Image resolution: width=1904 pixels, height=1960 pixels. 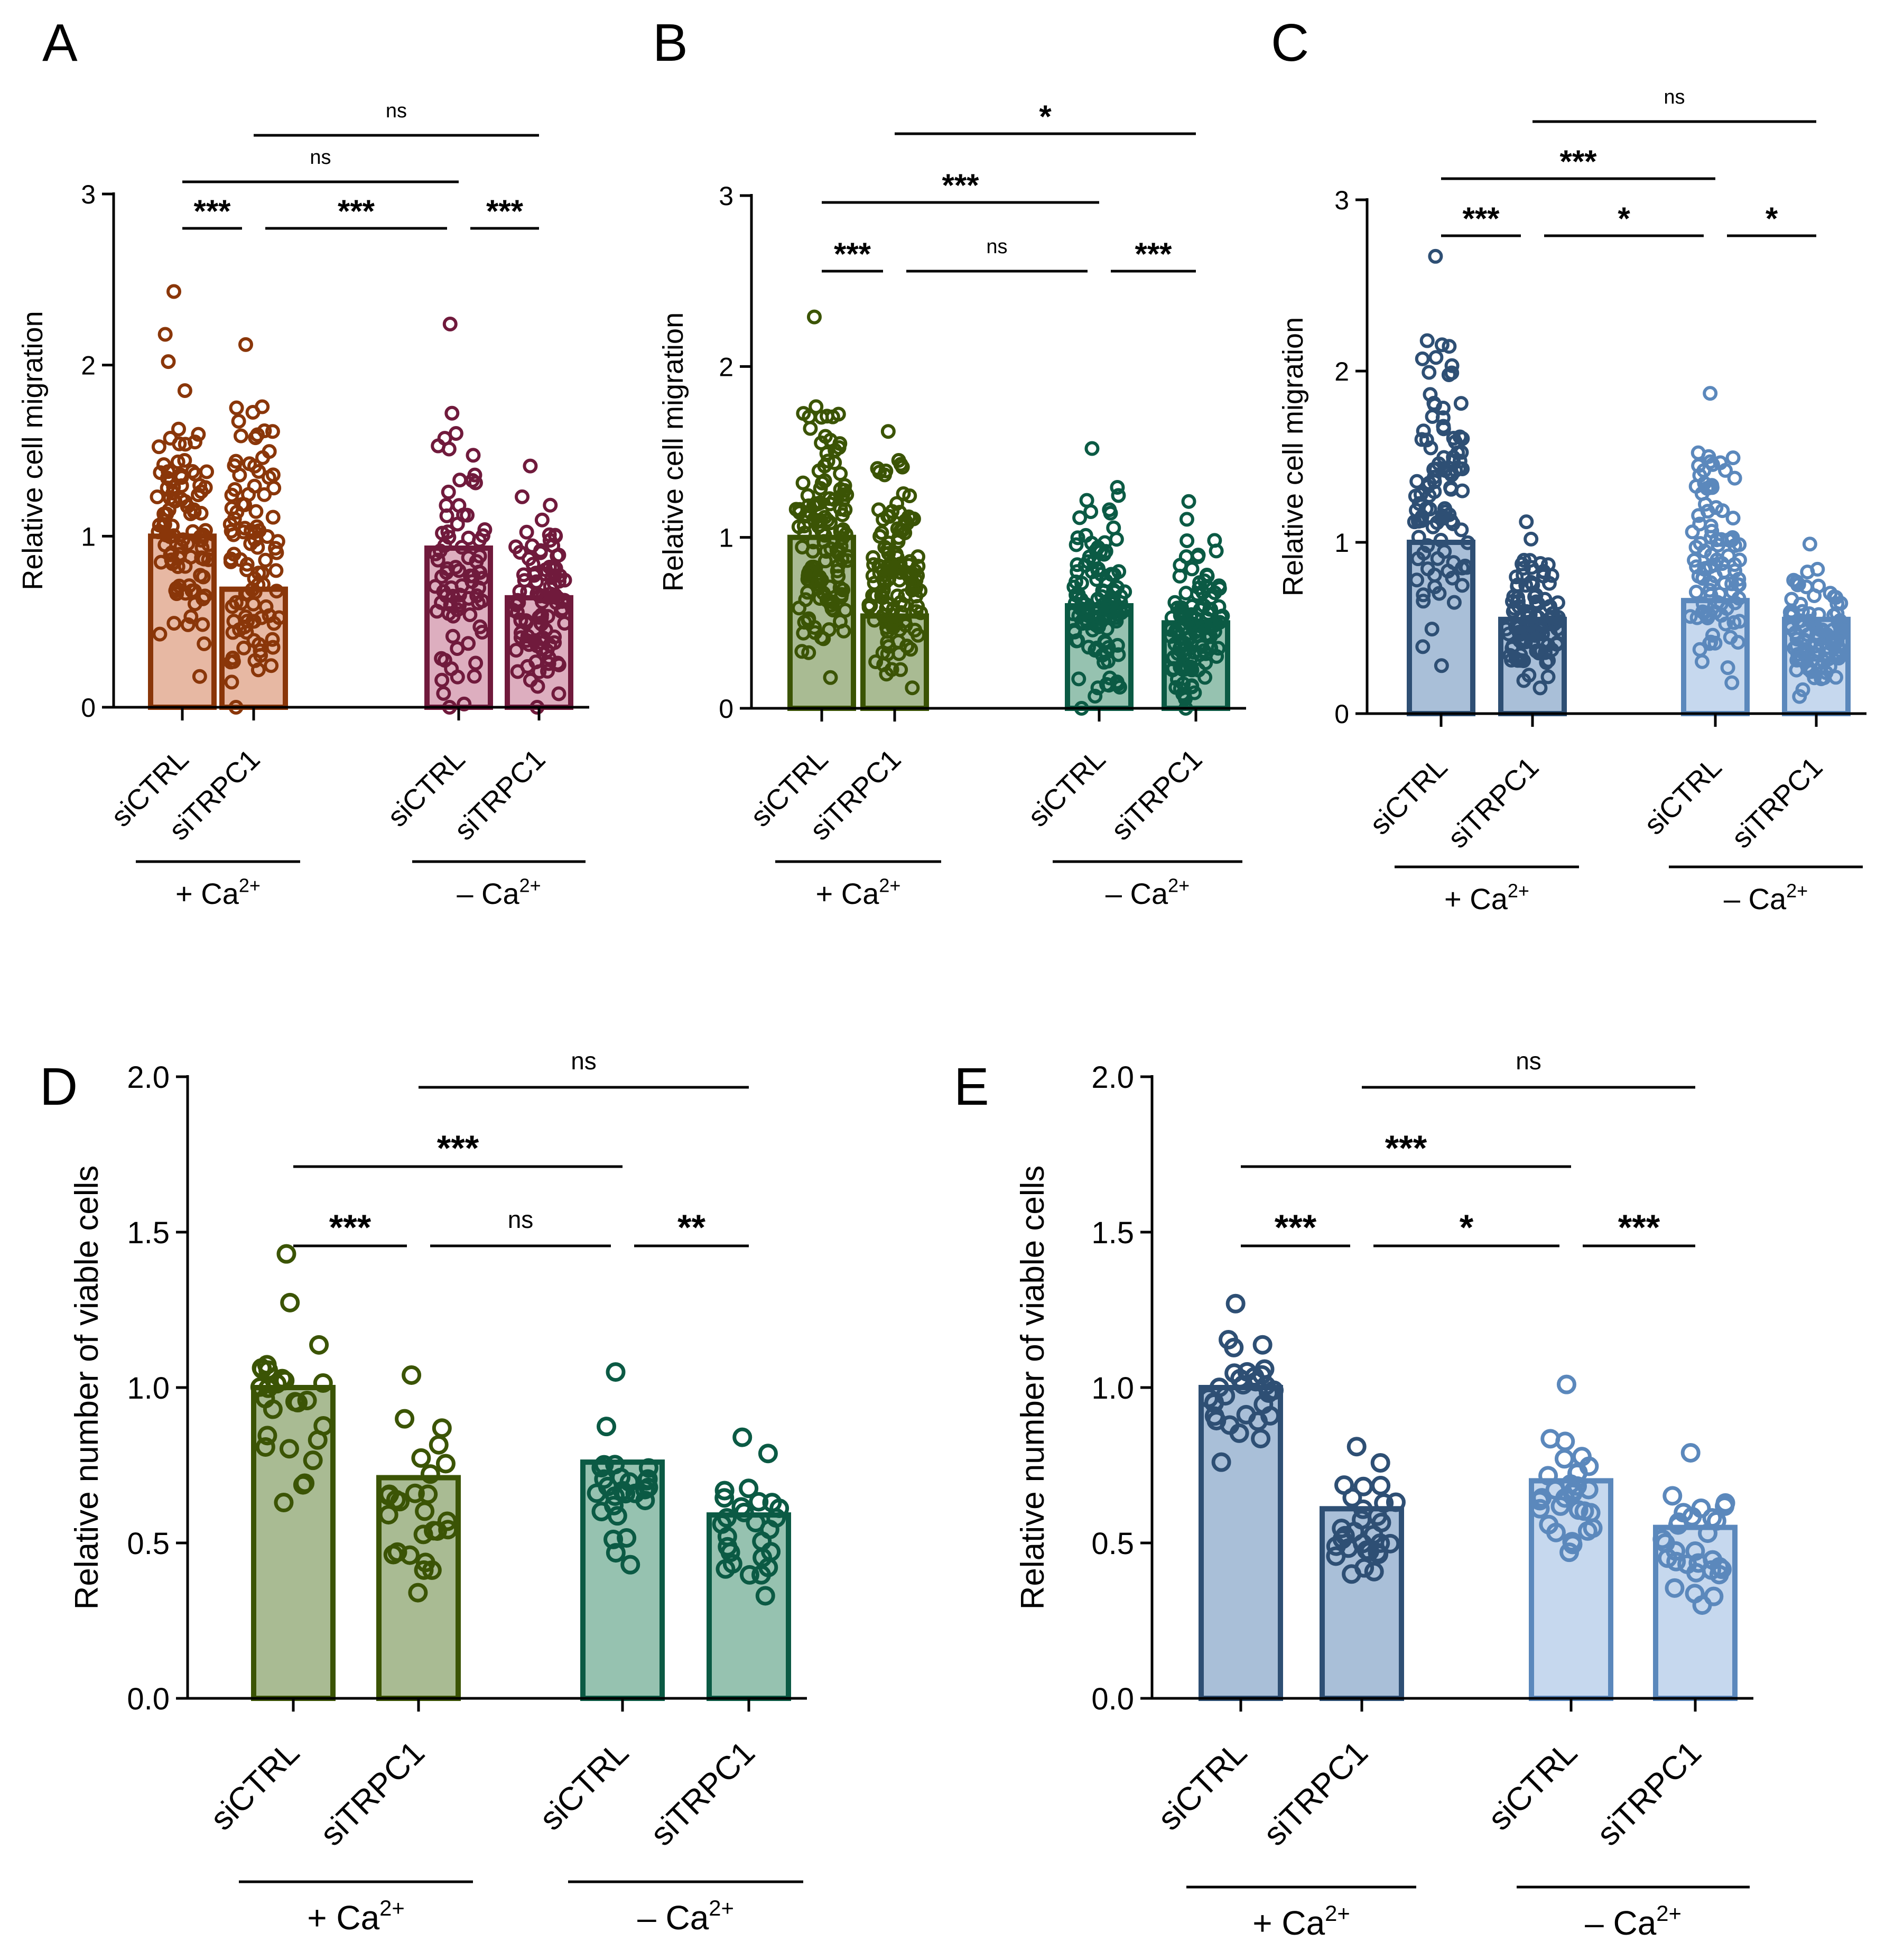 What do you see at coordinates (1148, 893) in the screenshot?
I see `group-label: – Ca2+` at bounding box center [1148, 893].